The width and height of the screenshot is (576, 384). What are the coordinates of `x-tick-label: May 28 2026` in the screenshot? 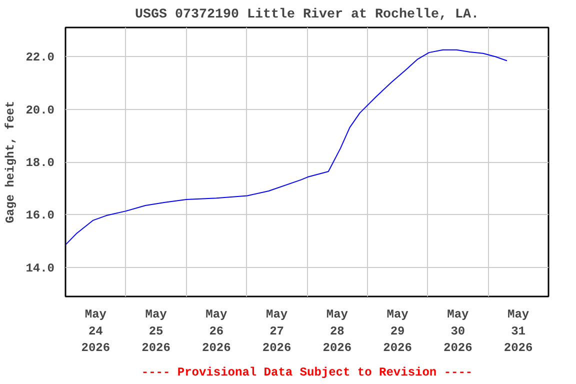 It's located at (337, 332).